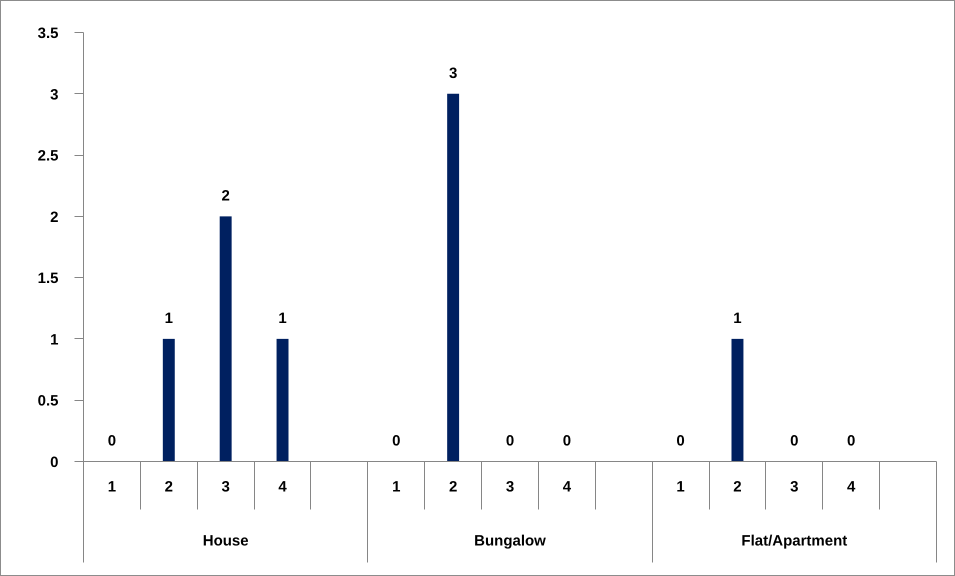 The image size is (955, 576). I want to click on text: Bungalow, so click(510, 541).